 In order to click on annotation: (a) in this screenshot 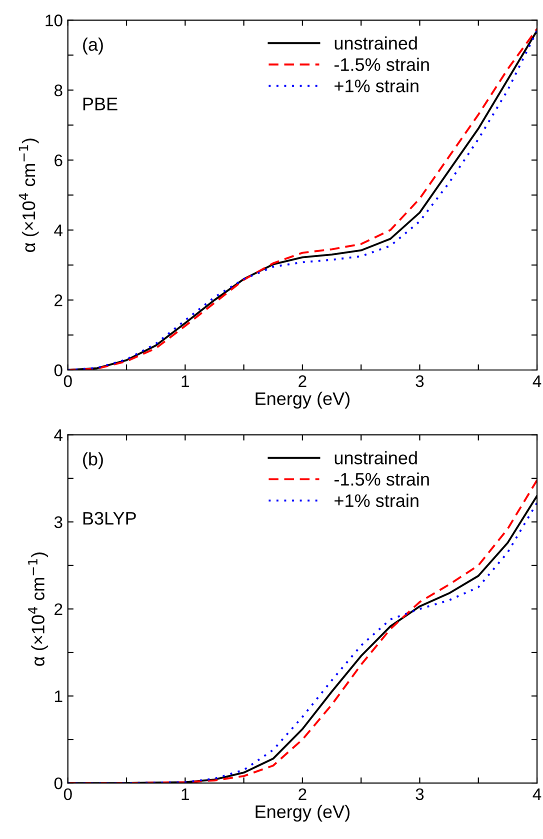, I will do `click(93, 46)`.